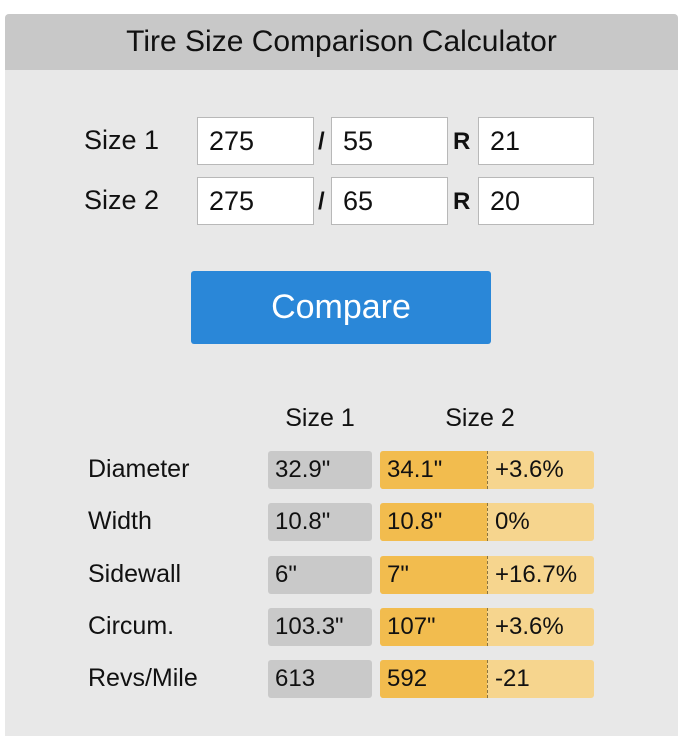 The height and width of the screenshot is (736, 690). Describe the element at coordinates (139, 469) in the screenshot. I see `row-label: Diameter` at that location.